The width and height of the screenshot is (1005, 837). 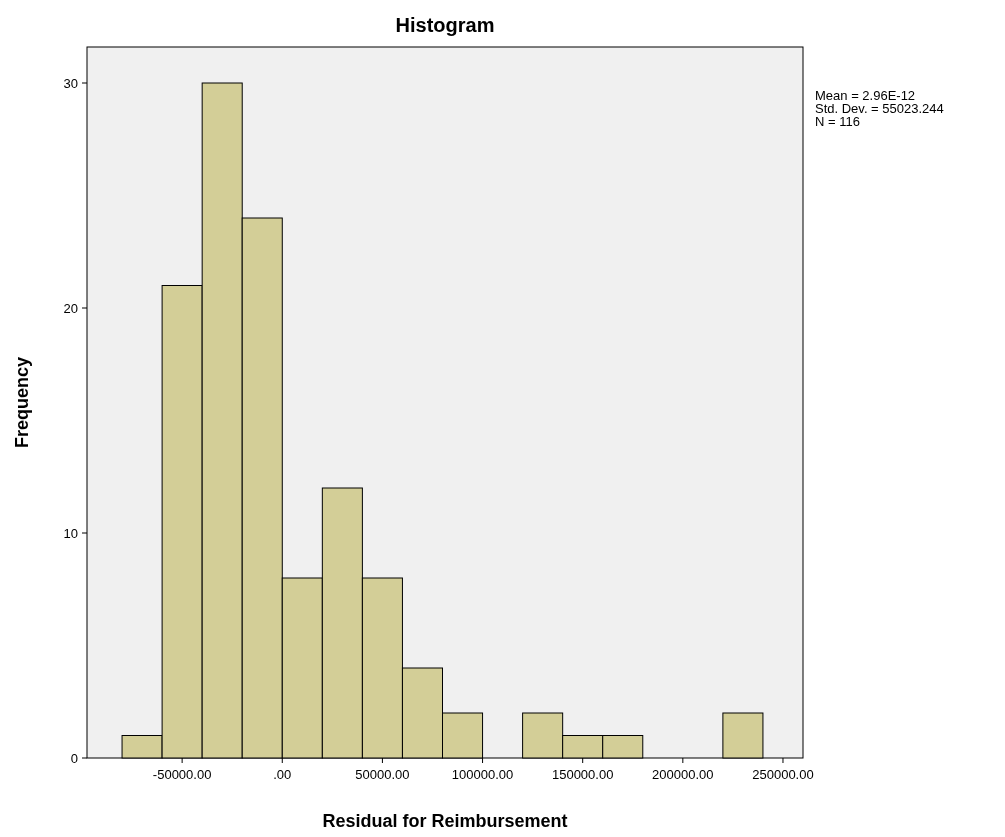 What do you see at coordinates (482, 774) in the screenshot?
I see `x-tick-label: 100000.00` at bounding box center [482, 774].